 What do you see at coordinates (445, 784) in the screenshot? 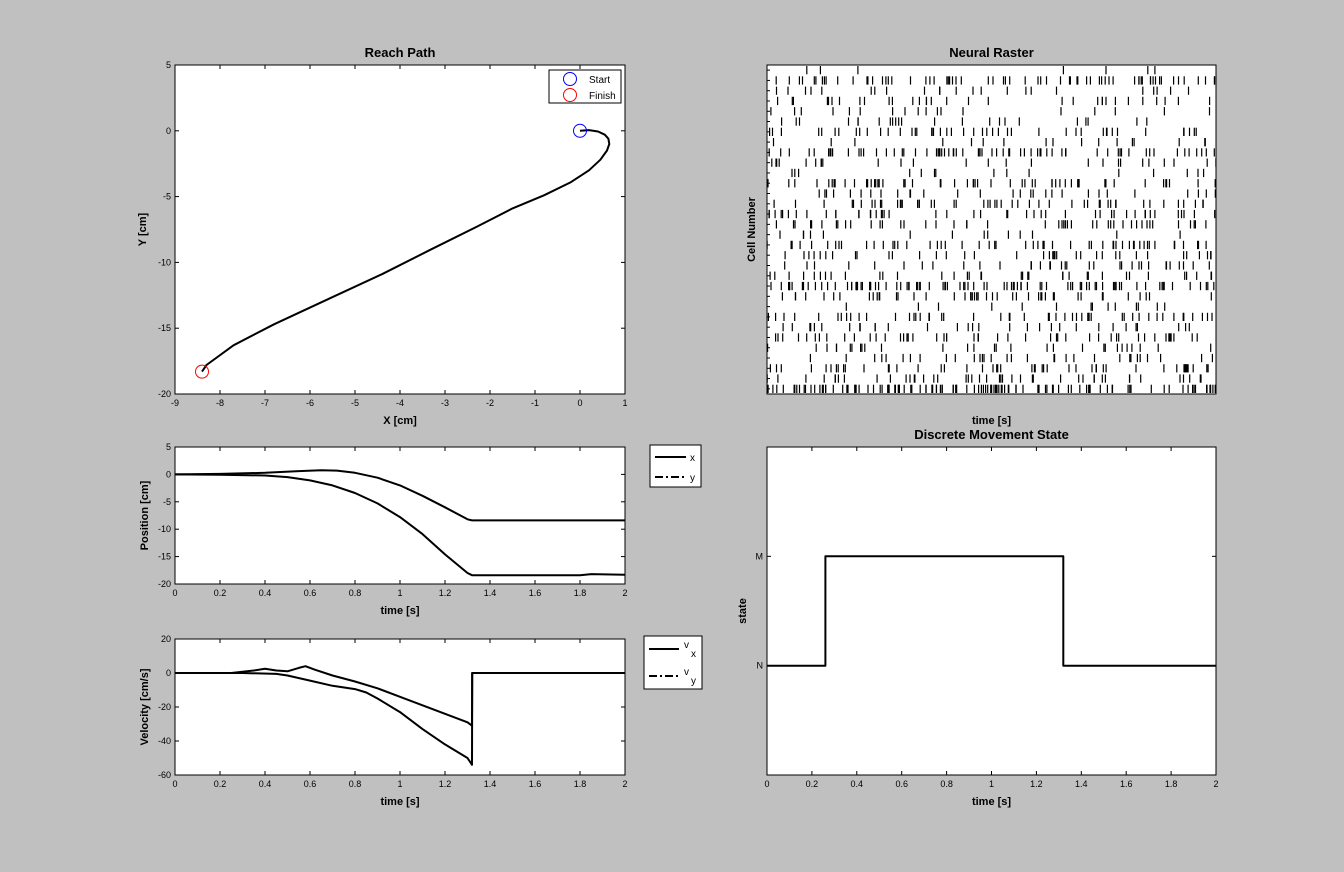
I see `velocity-xtick-label: 1.2` at bounding box center [445, 784].